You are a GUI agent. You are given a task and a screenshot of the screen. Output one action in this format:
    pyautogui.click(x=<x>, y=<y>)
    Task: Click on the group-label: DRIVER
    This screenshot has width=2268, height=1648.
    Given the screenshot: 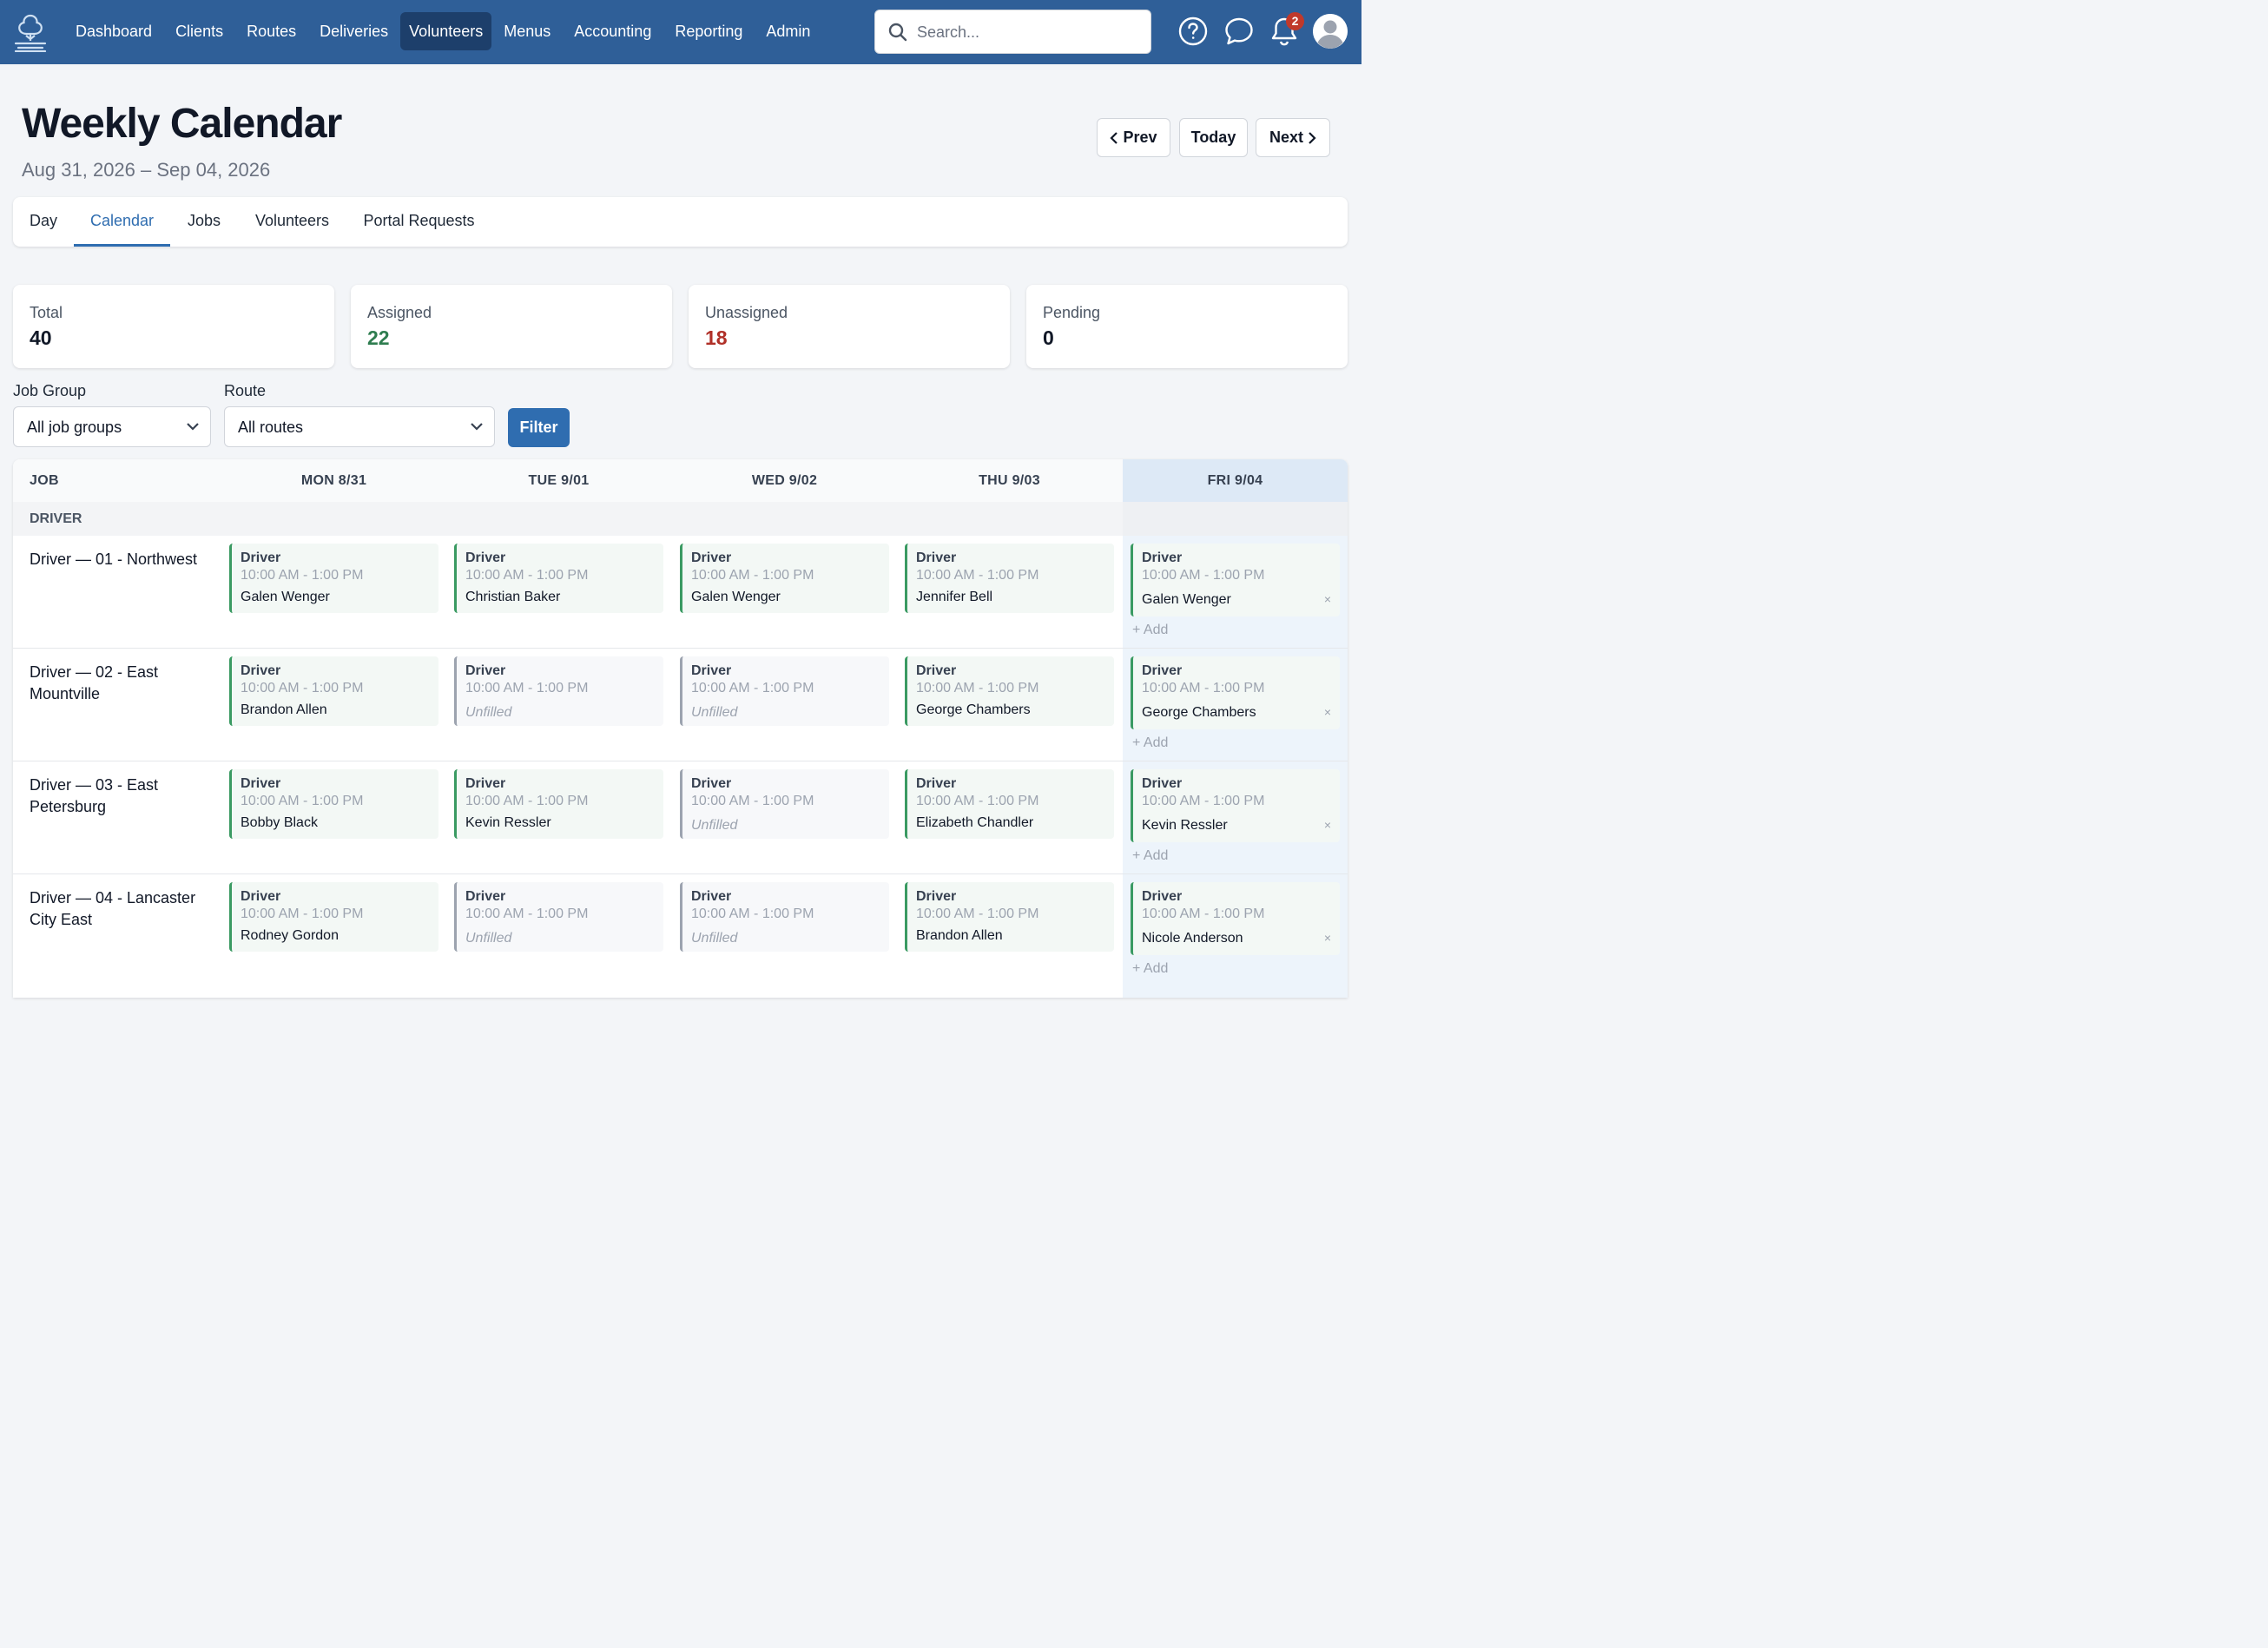 What is the action you would take?
    pyautogui.click(x=56, y=518)
    